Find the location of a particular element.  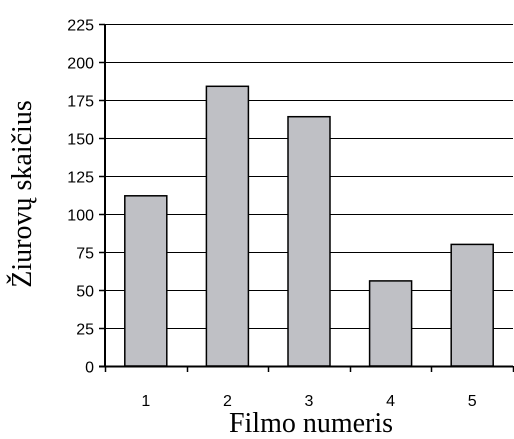

y-tick-label-200: 200 is located at coordinates (80, 64).